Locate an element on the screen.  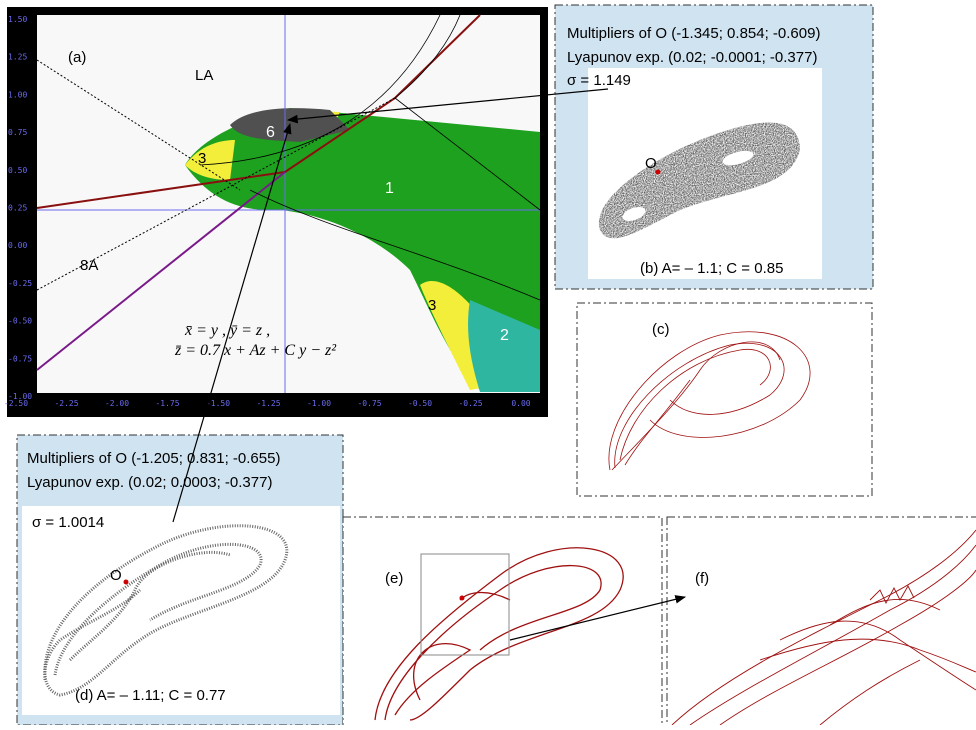
y-tick-label: -0.25 is located at coordinates (20, 283).